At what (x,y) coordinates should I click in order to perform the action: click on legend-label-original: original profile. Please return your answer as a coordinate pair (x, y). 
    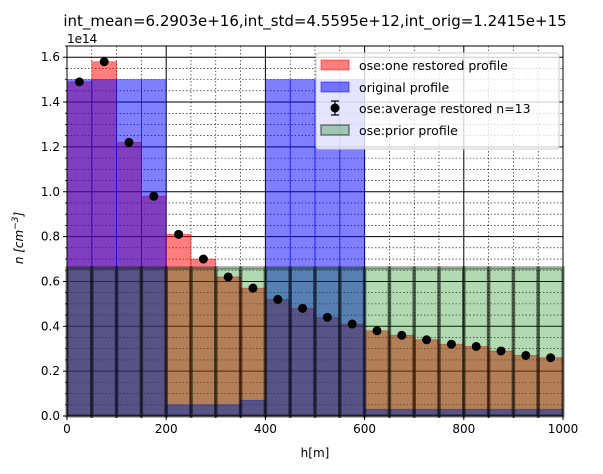
    Looking at the image, I should click on (404, 87).